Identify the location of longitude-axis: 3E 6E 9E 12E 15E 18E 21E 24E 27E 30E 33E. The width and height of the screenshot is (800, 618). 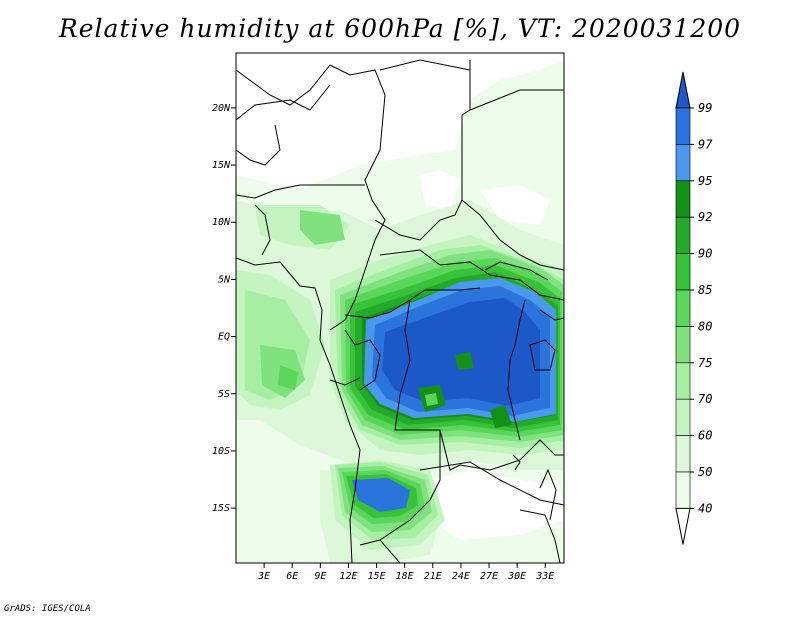
(405, 572).